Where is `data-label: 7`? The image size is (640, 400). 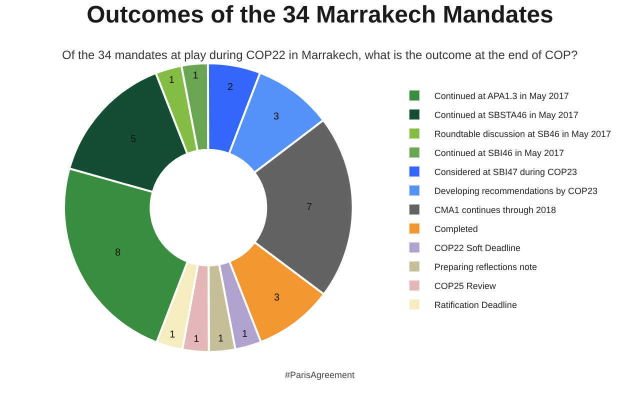
data-label: 7 is located at coordinates (309, 207).